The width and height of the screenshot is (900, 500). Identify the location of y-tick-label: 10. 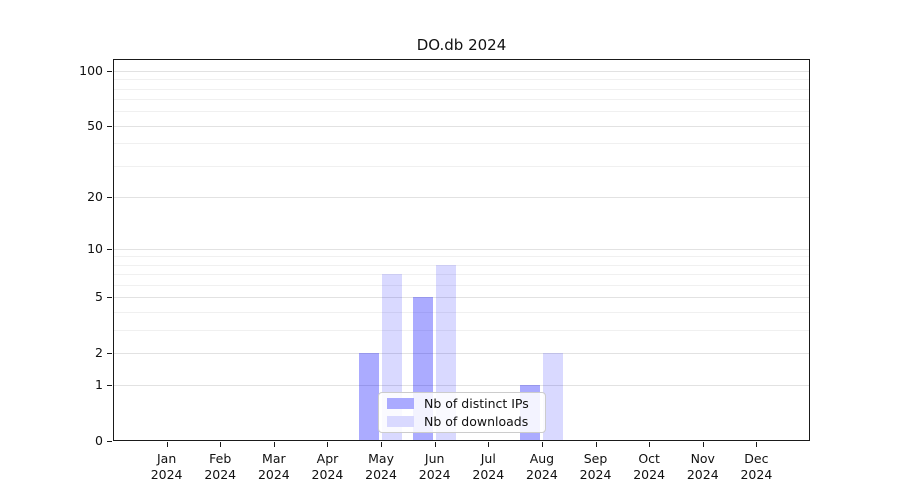
(95, 248).